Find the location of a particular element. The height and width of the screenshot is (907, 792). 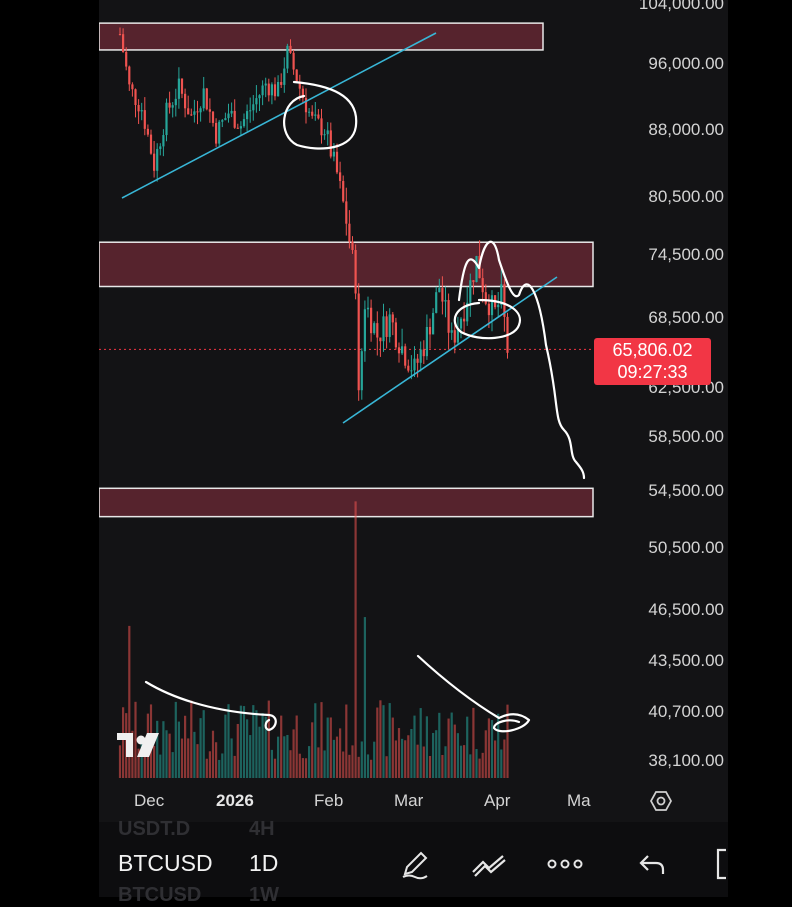

symbol-selector: BTCUSD is located at coordinates (165, 863).